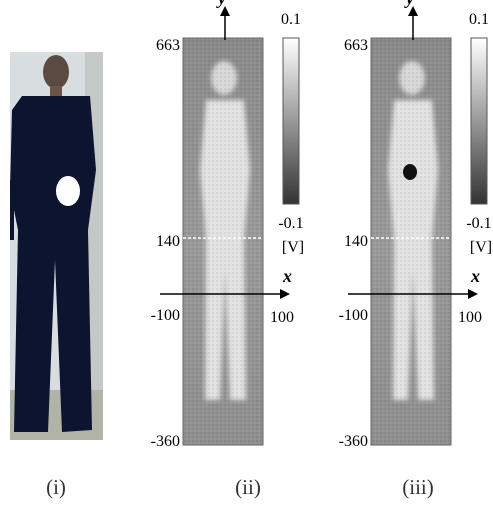 The width and height of the screenshot is (493, 506). What do you see at coordinates (248, 487) in the screenshot?
I see `panel-label: (ii)` at bounding box center [248, 487].